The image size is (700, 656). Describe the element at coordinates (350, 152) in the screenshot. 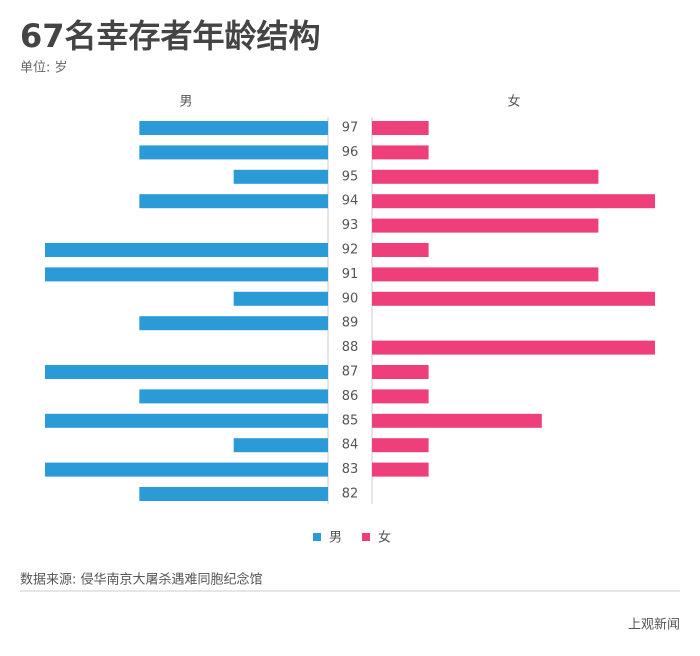

I see `category-label: 96` at that location.